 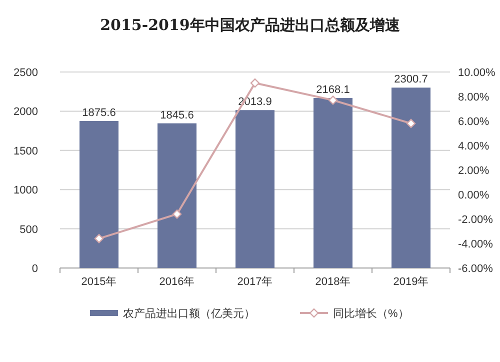 What do you see at coordinates (474, 146) in the screenshot?
I see `y2-tick-label: 4.00%` at bounding box center [474, 146].